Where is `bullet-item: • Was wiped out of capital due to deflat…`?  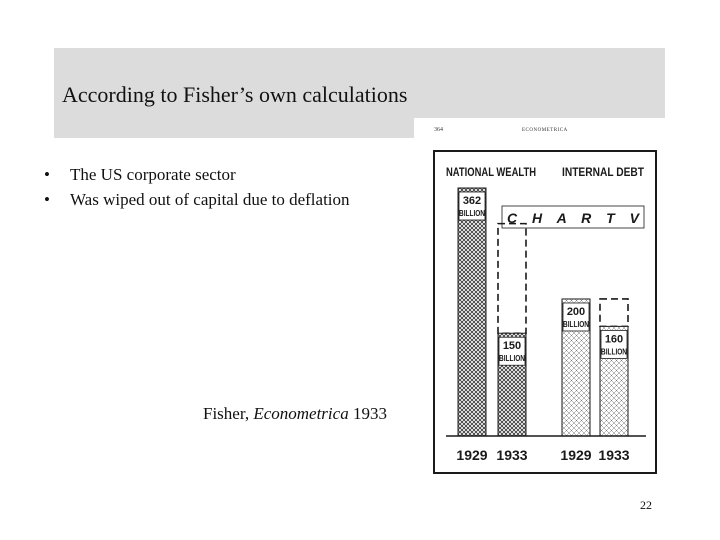
bullet-item: • Was wiped out of capital due to deflat… is located at coordinates (197, 199).